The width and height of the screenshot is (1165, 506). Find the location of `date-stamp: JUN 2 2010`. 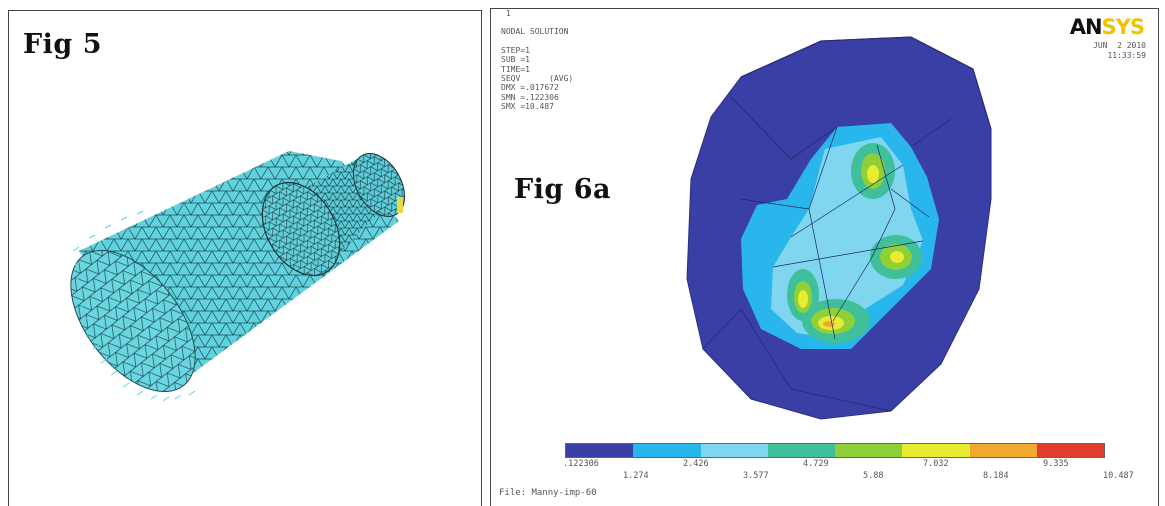

date-stamp: JUN 2 2010 is located at coordinates (1119, 45).